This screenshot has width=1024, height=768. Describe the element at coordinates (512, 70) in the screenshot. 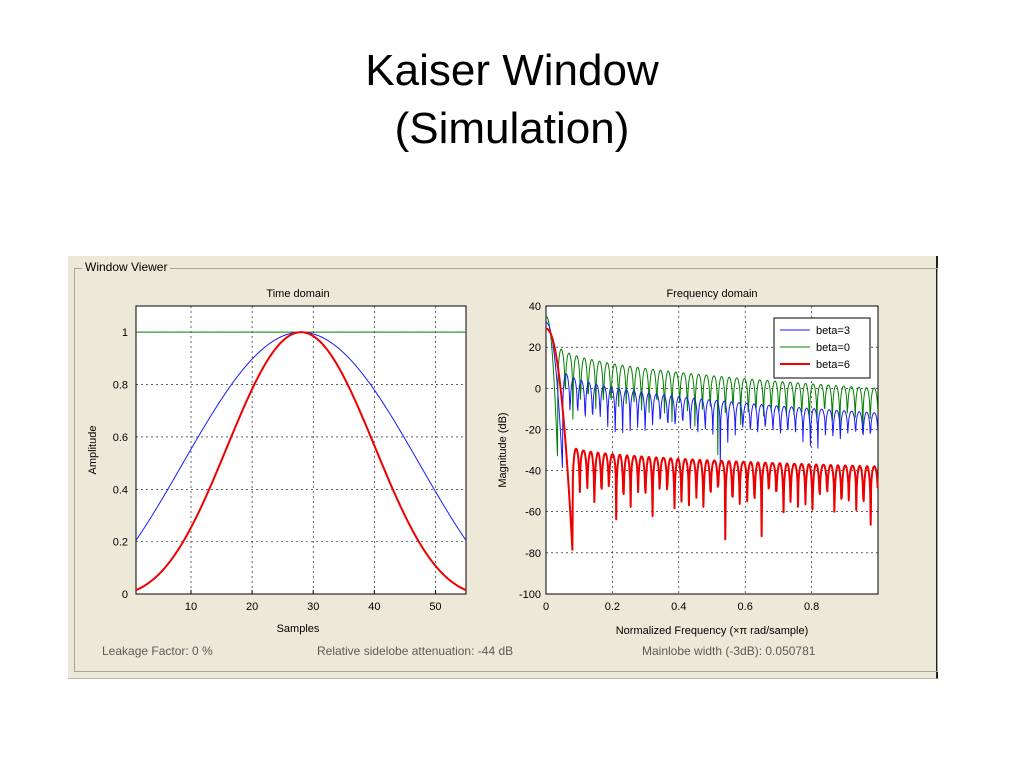

I see `slide-title-line1: Kaiser Window` at that location.